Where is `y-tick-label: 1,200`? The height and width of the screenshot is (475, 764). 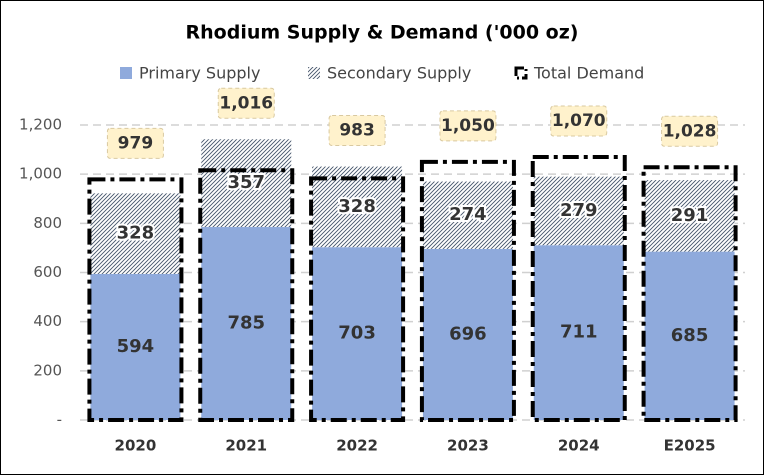
y-tick-label: 1,200 is located at coordinates (40, 125).